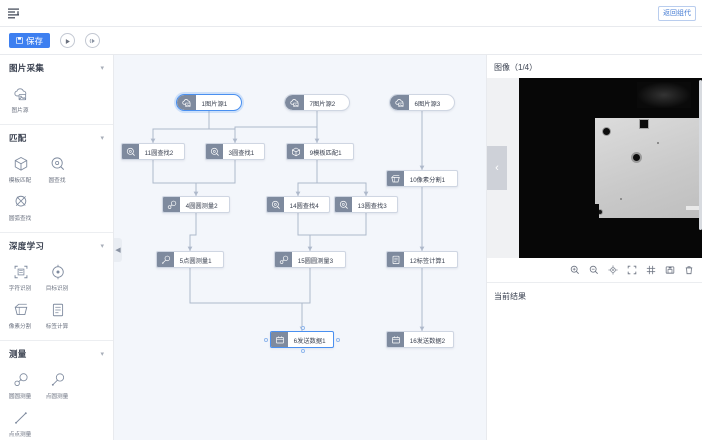  Describe the element at coordinates (19, 41) in the screenshot. I see `floppy-disk-icon` at that location.